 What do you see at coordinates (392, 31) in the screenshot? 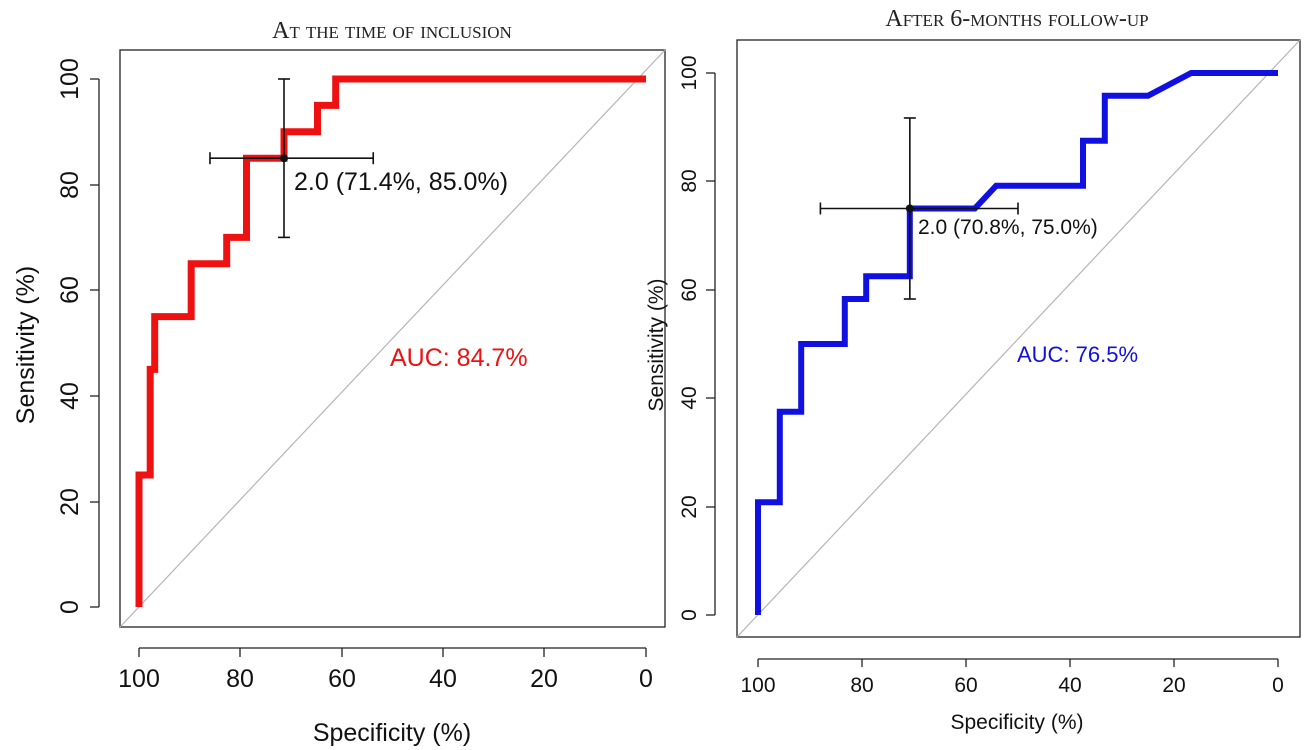
I see `chart-title: At the time of inclusion` at bounding box center [392, 31].